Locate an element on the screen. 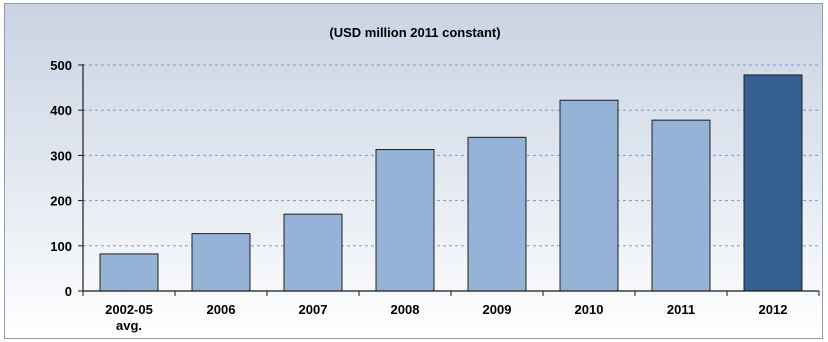 The image size is (828, 342). chart-title: (USD million 2011 constant) is located at coordinates (414, 32).